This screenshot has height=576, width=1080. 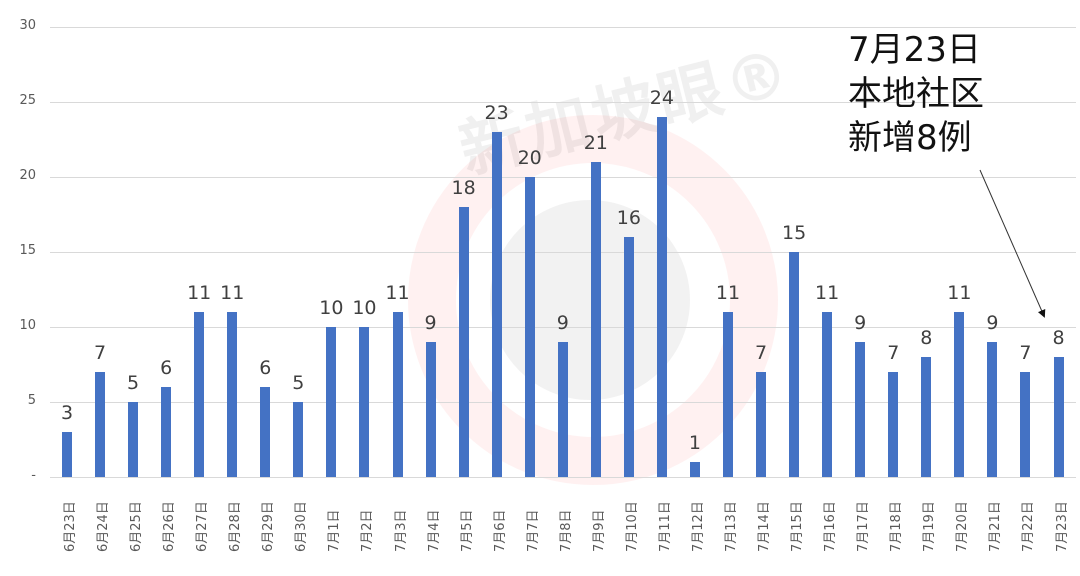 What do you see at coordinates (27, 175) in the screenshot?
I see `y-tick-label: 20` at bounding box center [27, 175].